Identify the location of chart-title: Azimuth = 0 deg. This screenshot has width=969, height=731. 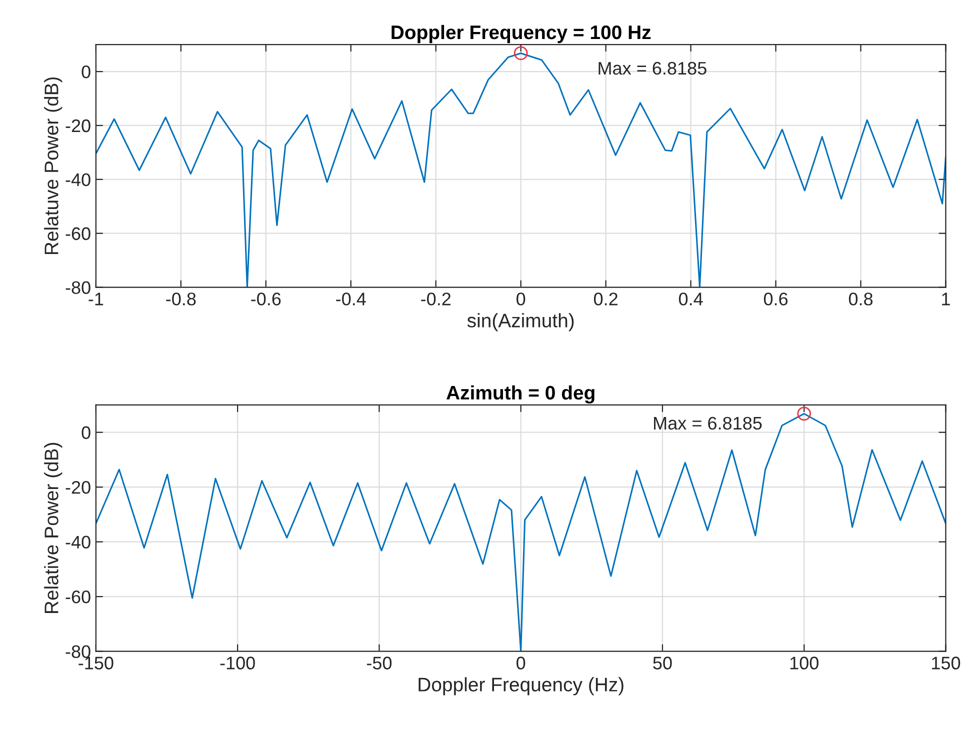
(520, 394).